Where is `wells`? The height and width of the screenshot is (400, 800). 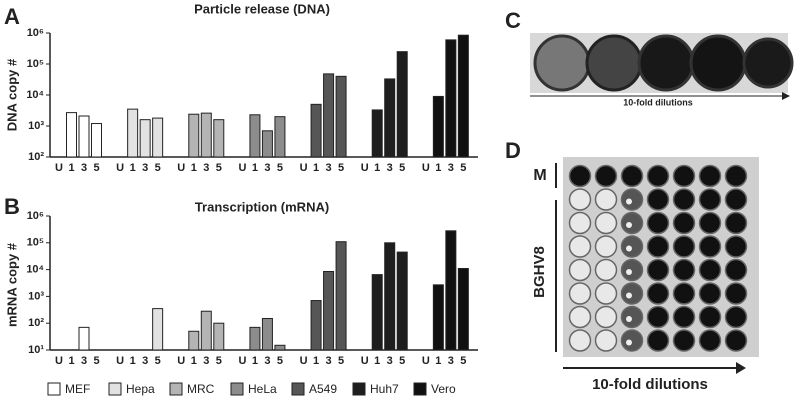
wells is located at coordinates (658, 258).